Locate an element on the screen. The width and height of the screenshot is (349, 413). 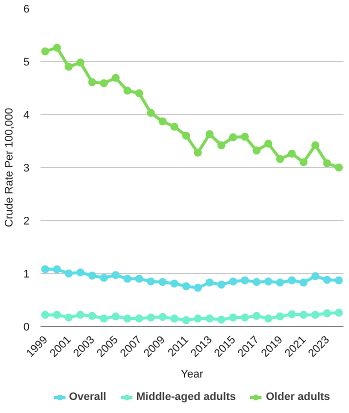
y-tick-label: 4 is located at coordinates (26, 116).